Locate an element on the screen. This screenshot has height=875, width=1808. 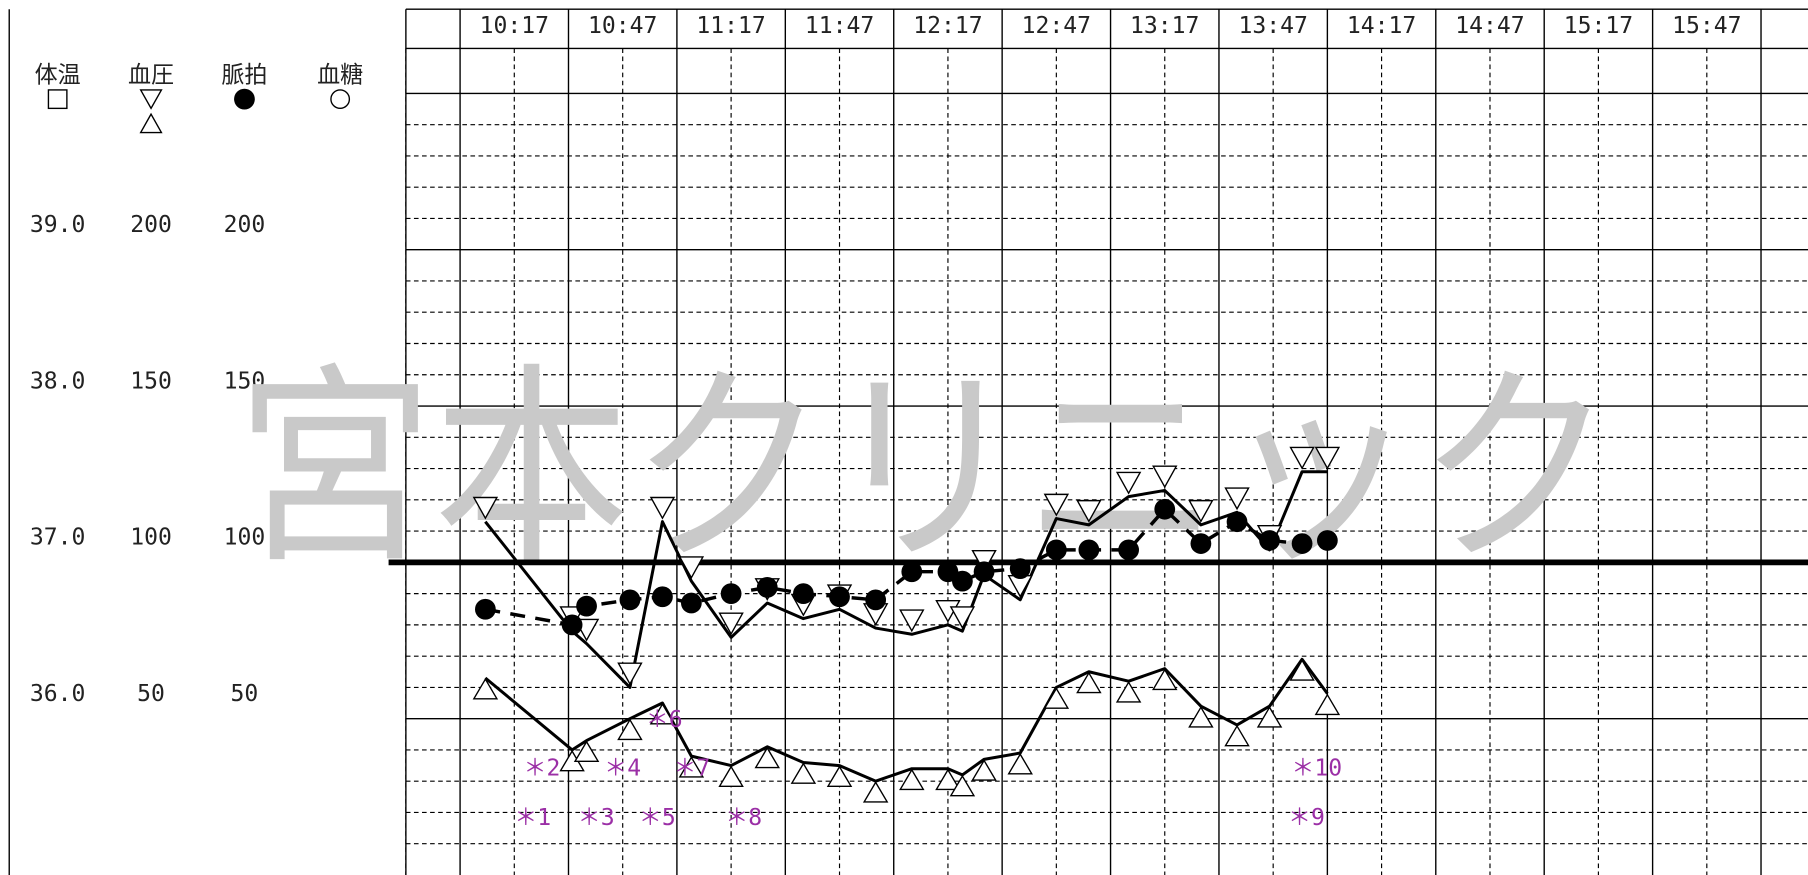
x-tick-label: 11:17 is located at coordinates (730, 26).